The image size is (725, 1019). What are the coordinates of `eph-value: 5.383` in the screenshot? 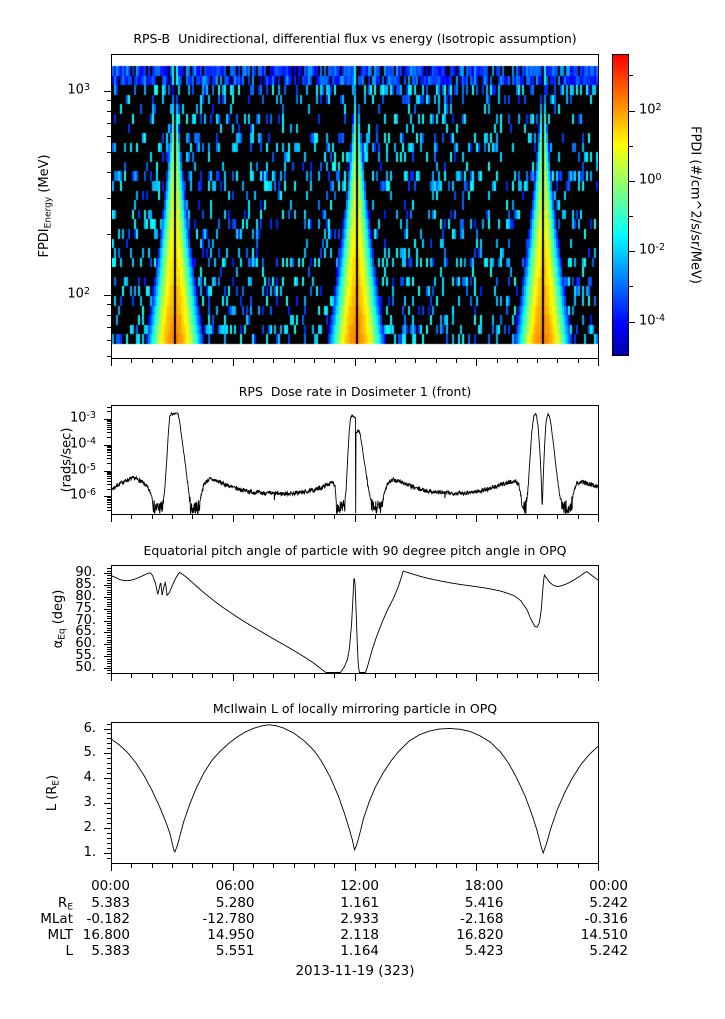 It's located at (110, 903).